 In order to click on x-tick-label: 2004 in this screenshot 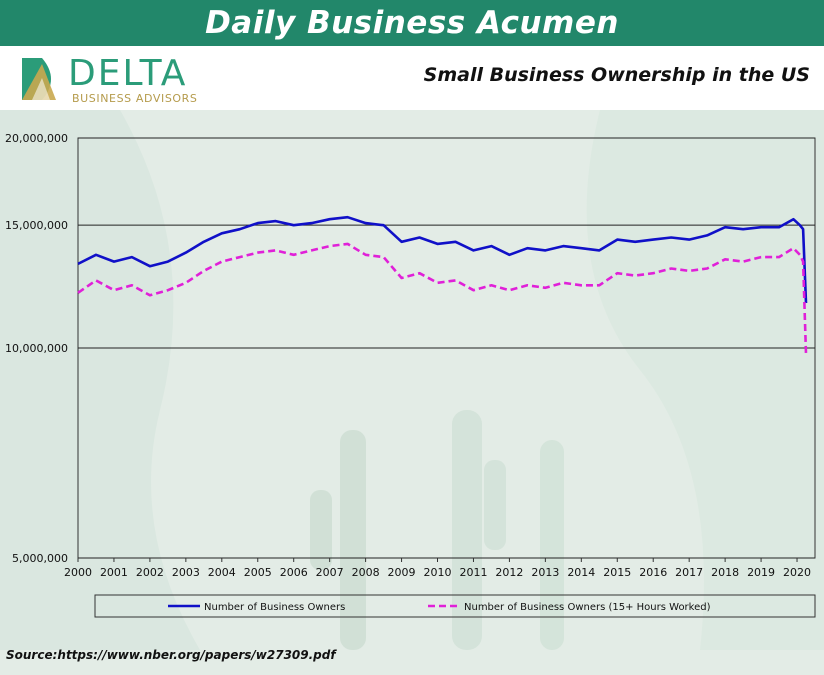, I will do `click(222, 572)`.